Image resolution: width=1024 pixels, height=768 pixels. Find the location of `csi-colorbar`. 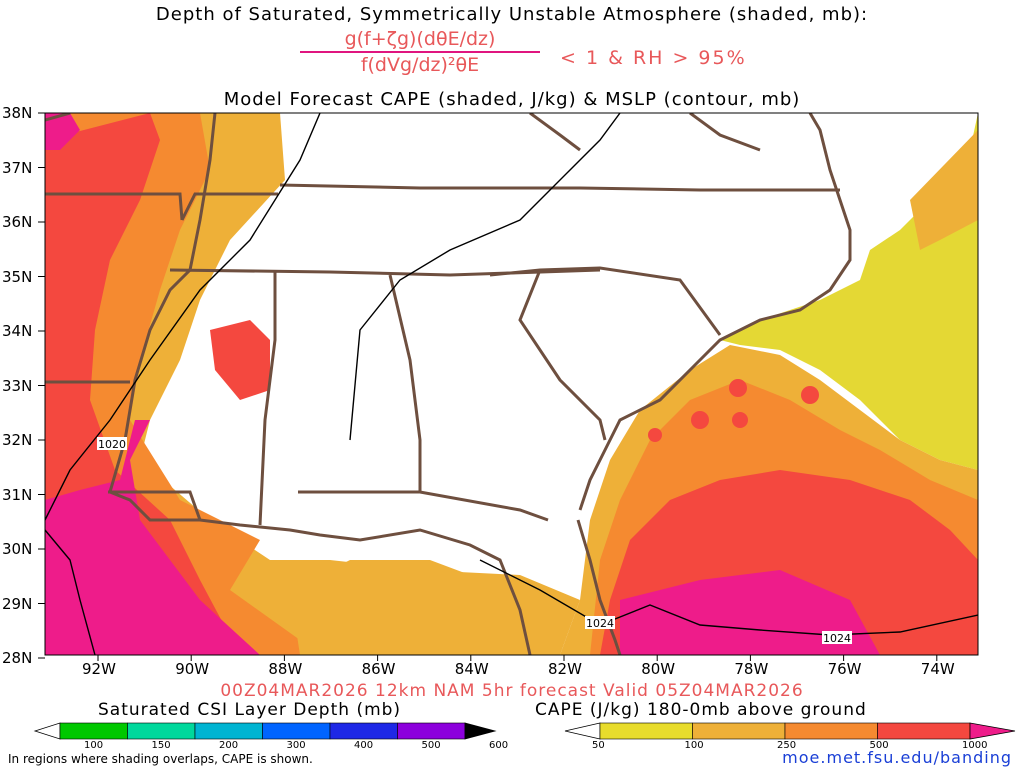

csi-colorbar is located at coordinates (265, 731).